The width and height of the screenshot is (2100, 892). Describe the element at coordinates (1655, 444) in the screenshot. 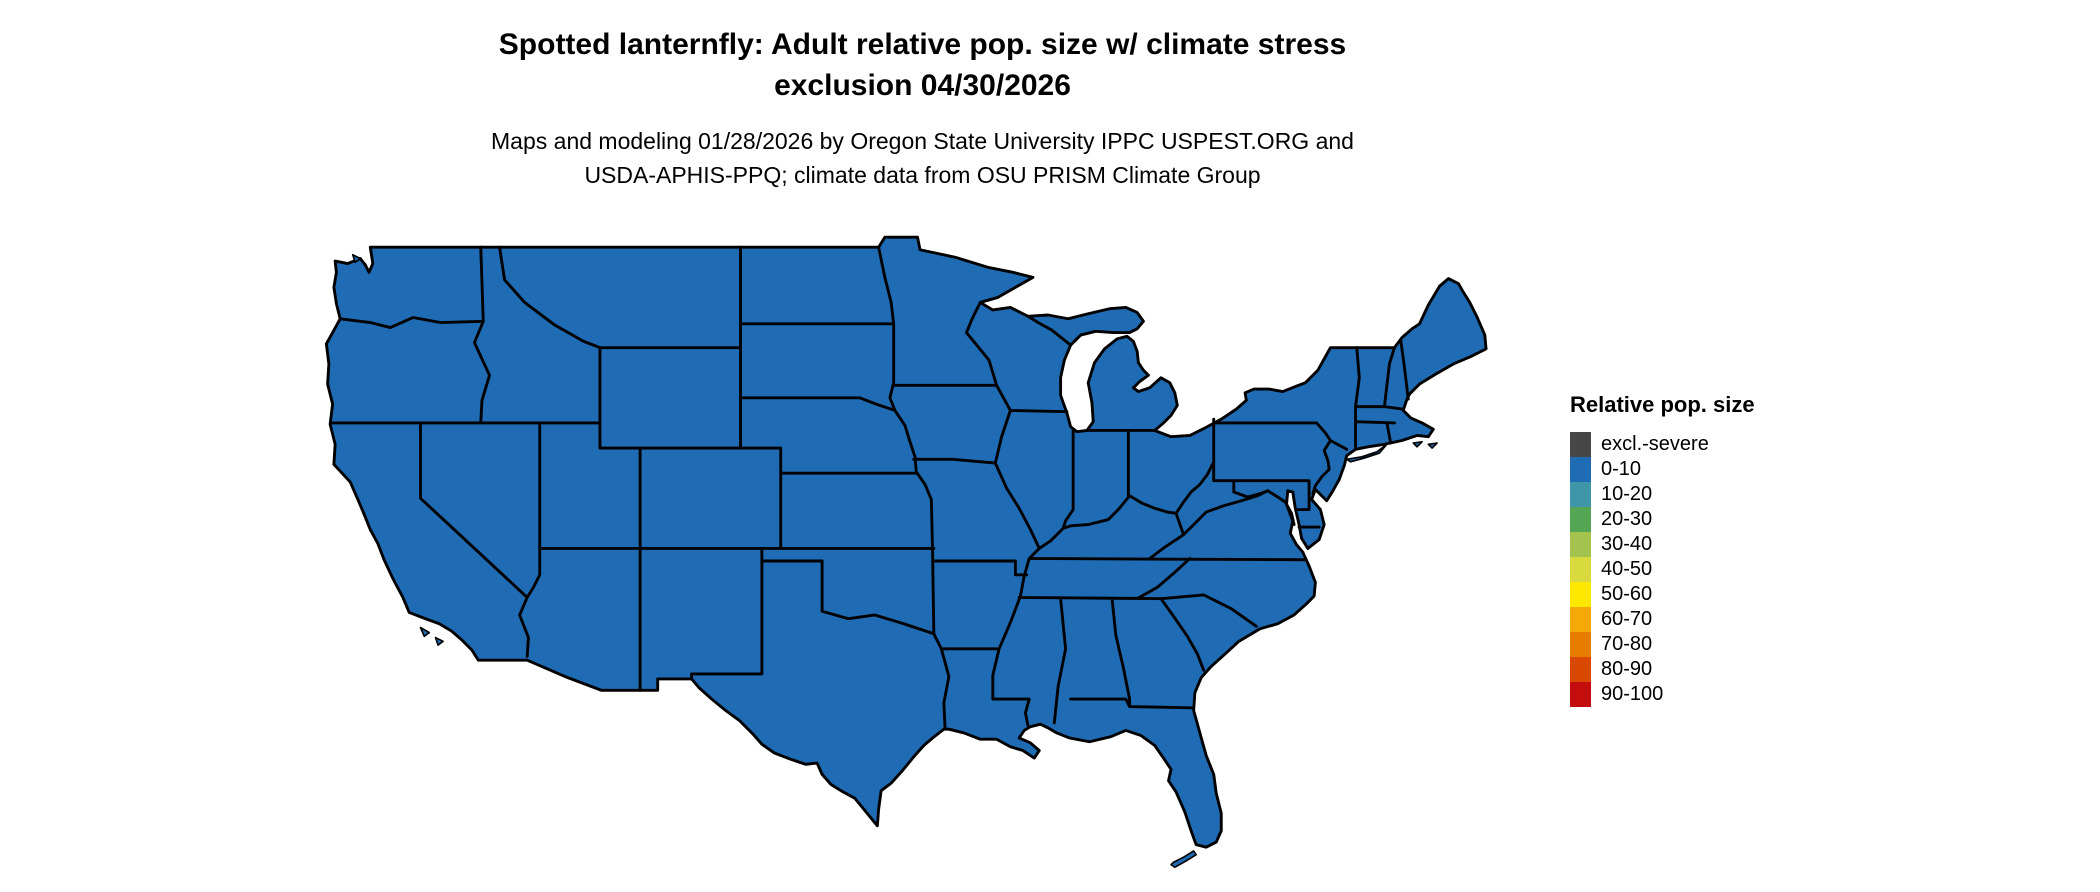

I see `legend-item-label: excl.-severe` at that location.